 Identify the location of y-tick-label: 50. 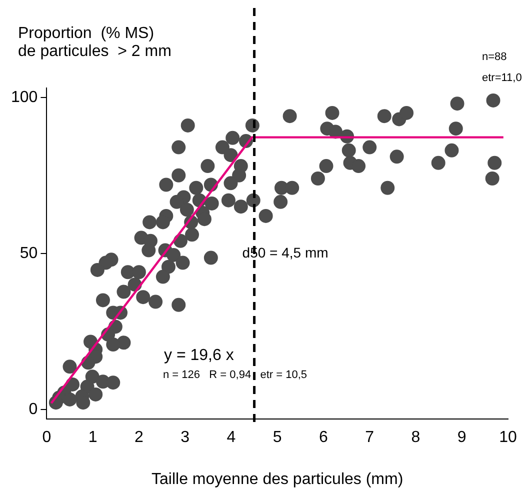
(29, 253).